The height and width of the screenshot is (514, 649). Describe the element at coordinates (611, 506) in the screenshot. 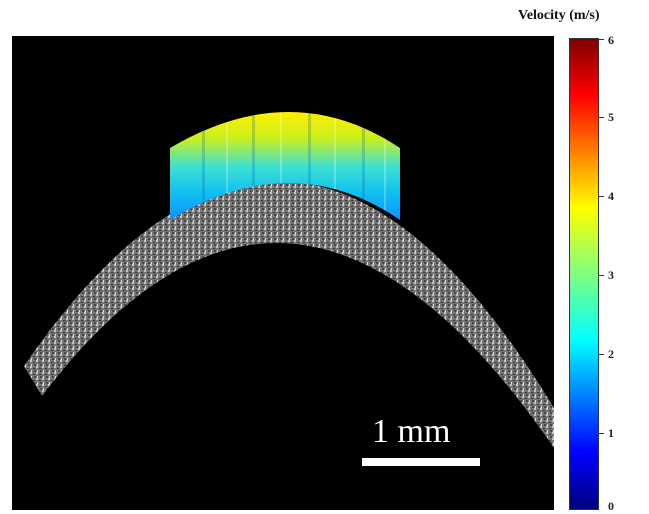

I see `colorbar-tick-0: 0` at that location.